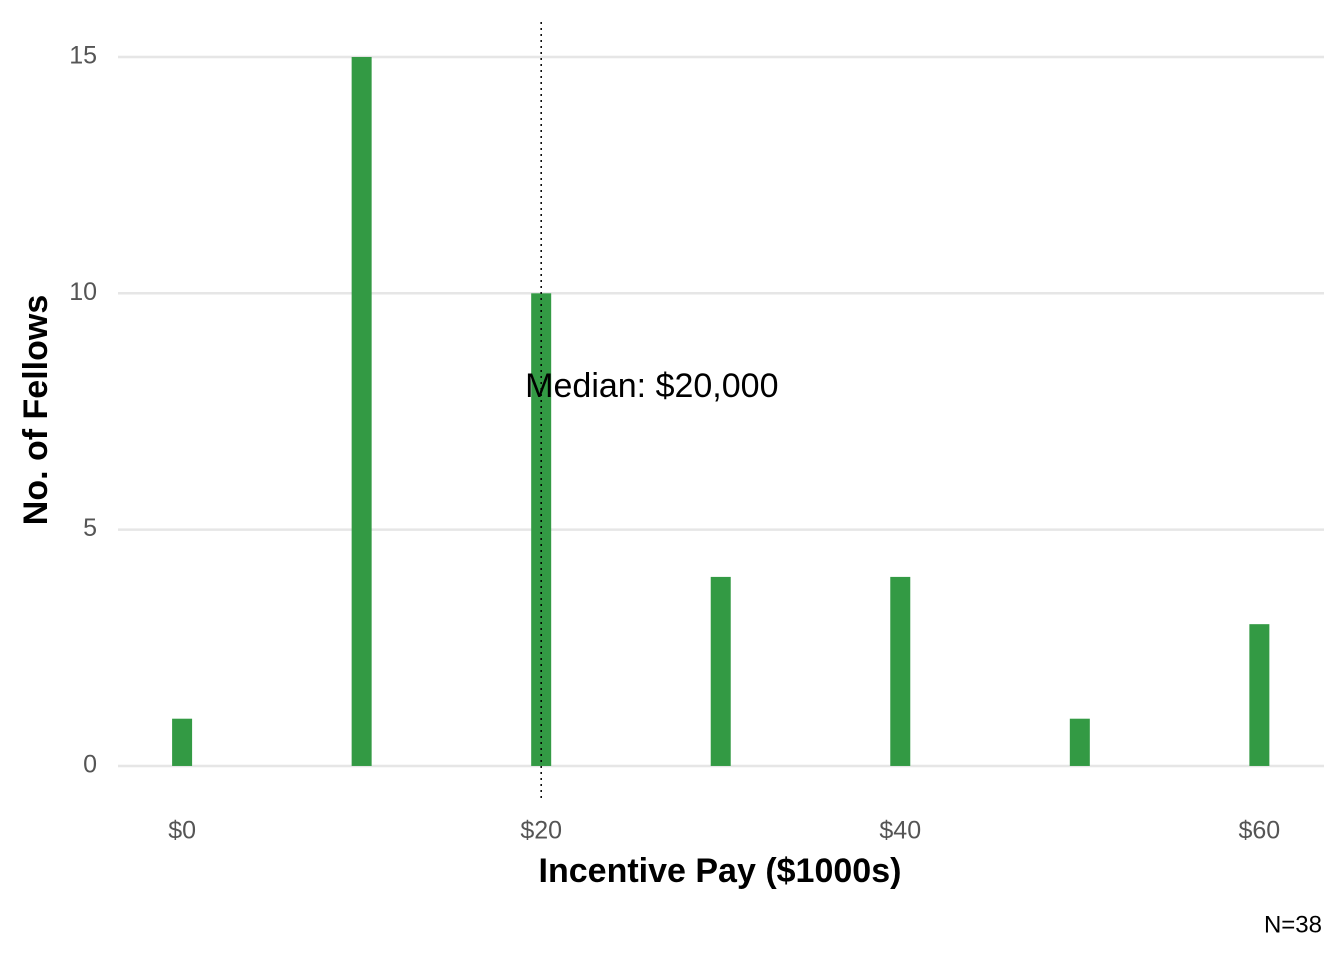  I want to click on x-tick-label: $60, so click(1260, 831).